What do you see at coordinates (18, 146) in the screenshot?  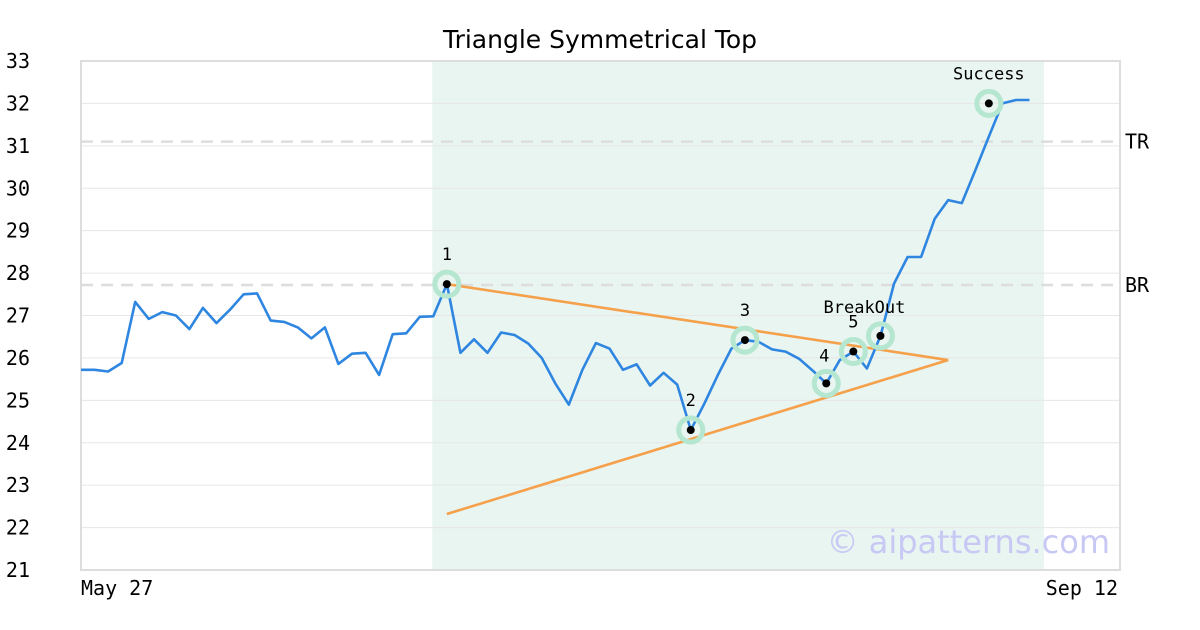 I see `y-tick-label: 31` at bounding box center [18, 146].